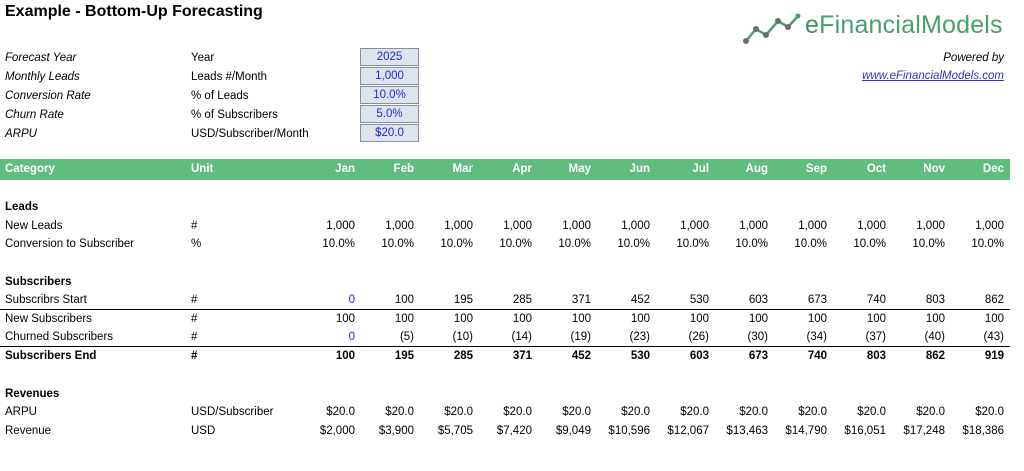 Image resolution: width=1024 pixels, height=471 pixels. Describe the element at coordinates (640, 300) in the screenshot. I see `month-value: 452` at that location.